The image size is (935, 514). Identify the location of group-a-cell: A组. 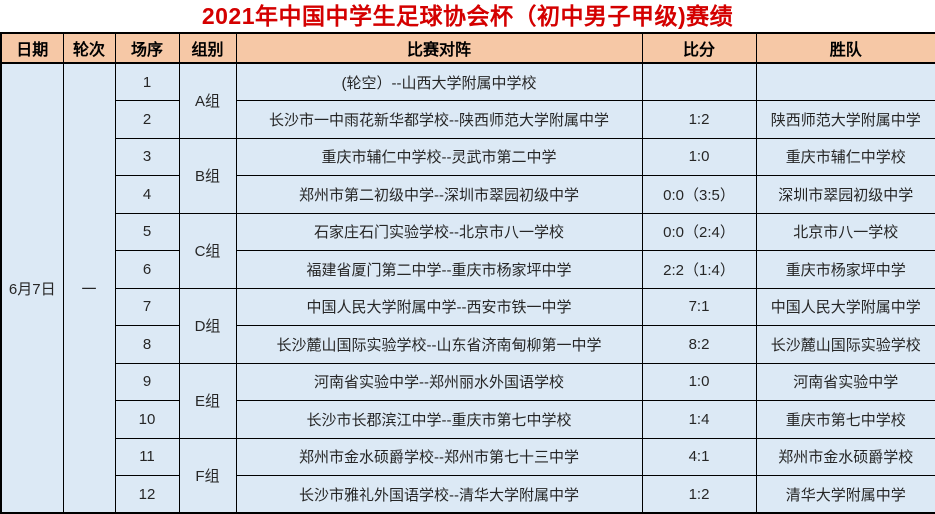
(207, 100).